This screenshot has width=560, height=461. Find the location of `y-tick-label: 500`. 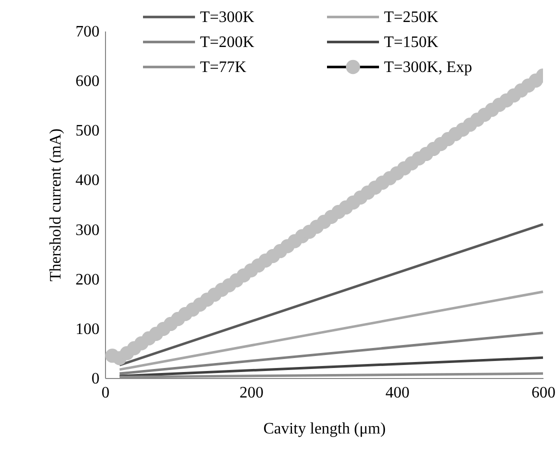

y-tick-label: 500 is located at coordinates (88, 131).